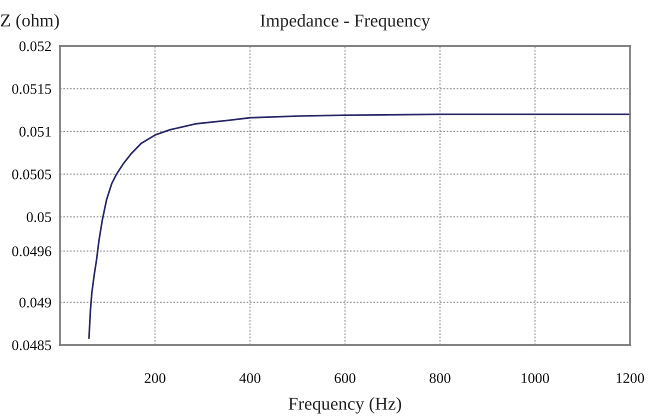 The height and width of the screenshot is (418, 650). What do you see at coordinates (32, 251) in the screenshot?
I see `y-tick-label: 0.0496` at bounding box center [32, 251].